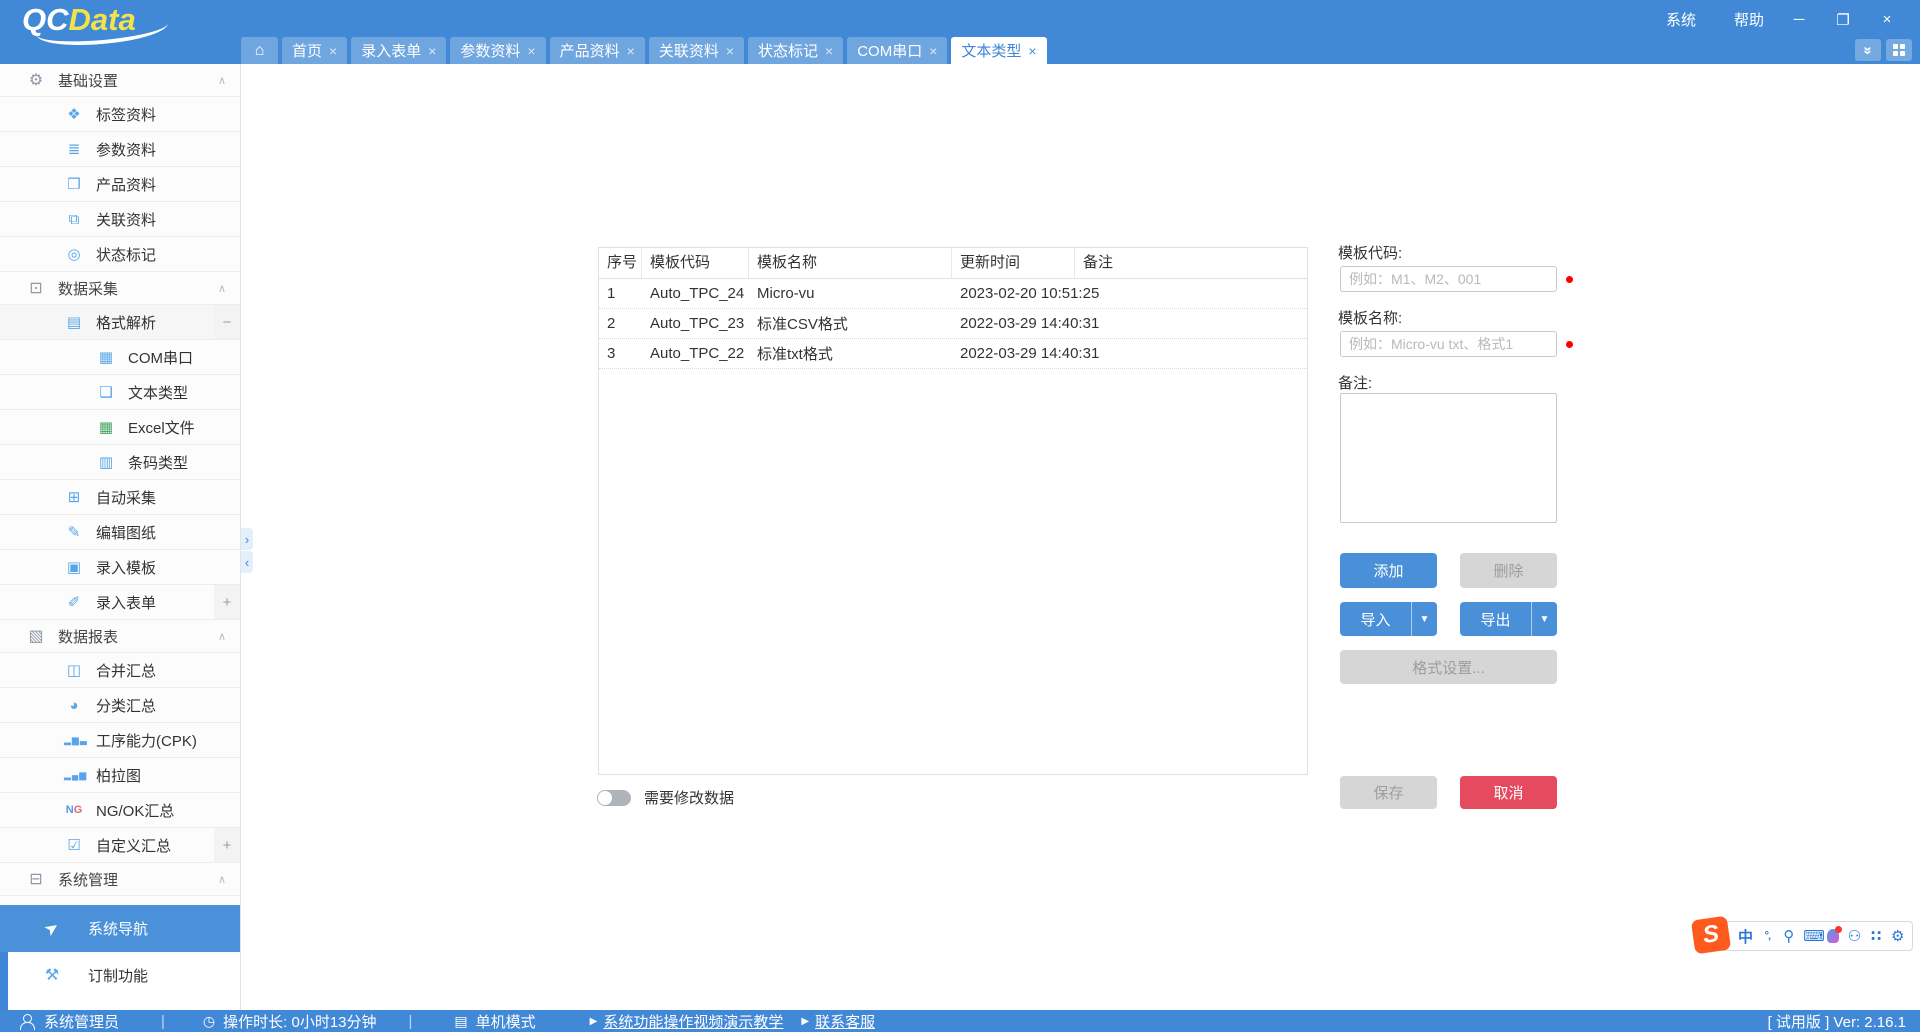  Describe the element at coordinates (247, 539) in the screenshot. I see `expand-panel-right-icon: ›` at that location.